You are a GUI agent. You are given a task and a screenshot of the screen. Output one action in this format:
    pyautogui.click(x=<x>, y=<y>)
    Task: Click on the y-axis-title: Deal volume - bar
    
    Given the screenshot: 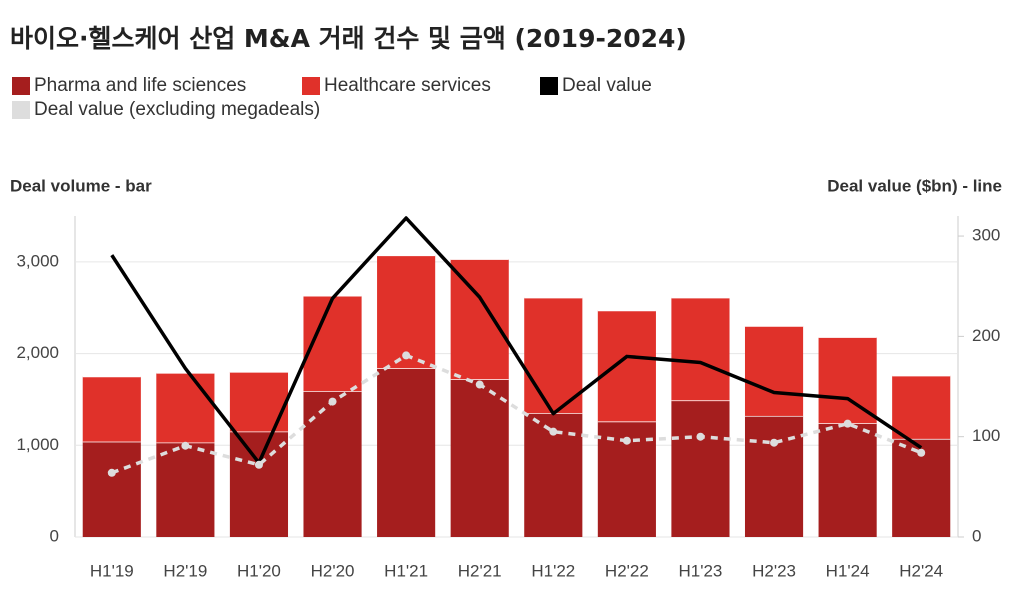 What is the action you would take?
    pyautogui.click(x=81, y=185)
    